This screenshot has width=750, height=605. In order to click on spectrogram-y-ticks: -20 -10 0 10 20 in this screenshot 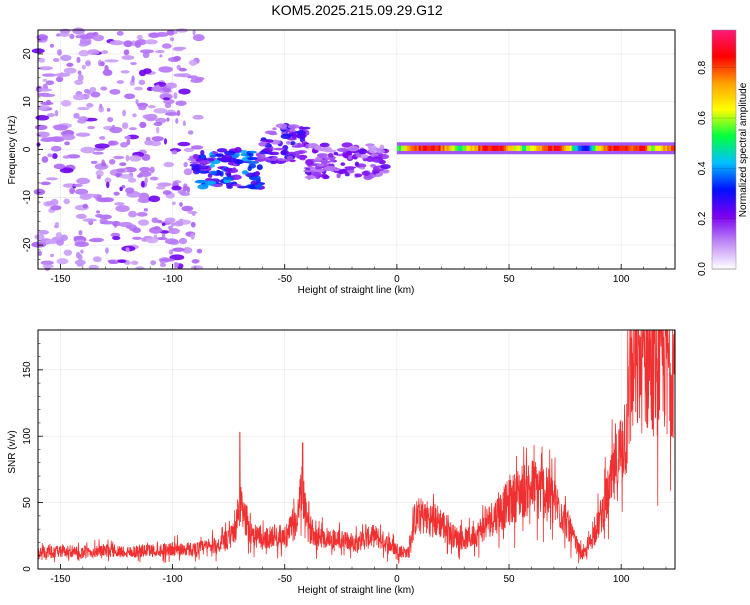, I will do `click(32, 149)`.